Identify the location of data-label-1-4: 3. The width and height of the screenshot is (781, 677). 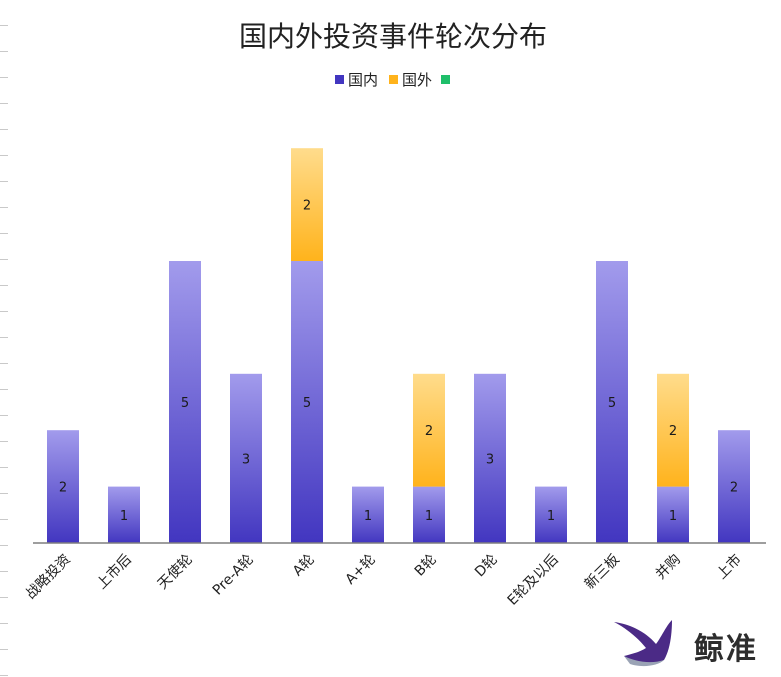
(246, 459).